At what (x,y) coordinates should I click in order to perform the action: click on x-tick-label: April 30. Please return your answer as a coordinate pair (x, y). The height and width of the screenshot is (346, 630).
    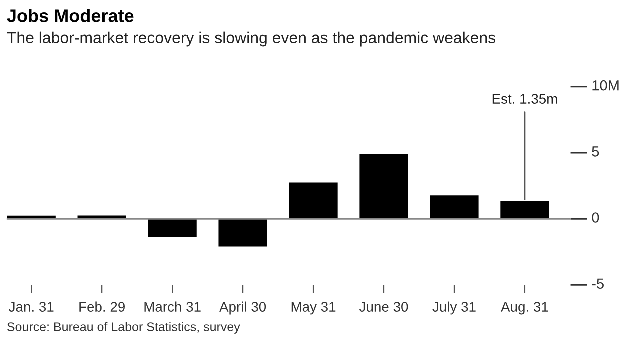
    Looking at the image, I should click on (243, 308).